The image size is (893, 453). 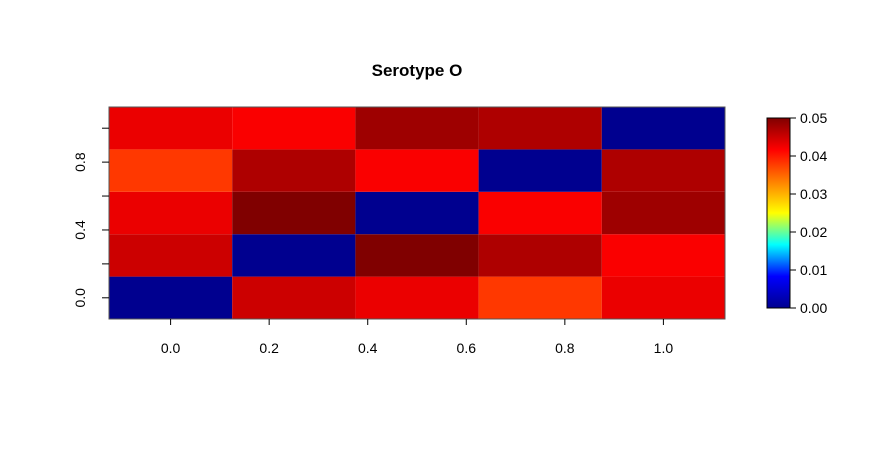 I want to click on x-tick-label: 0.4, so click(x=368, y=348).